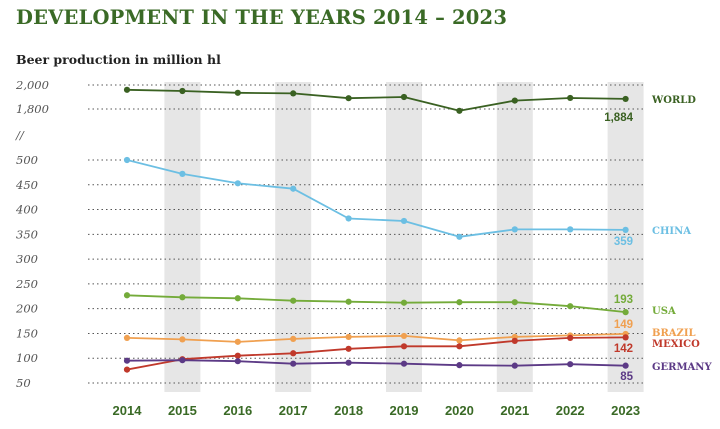 The image size is (720, 429). Describe the element at coordinates (27, 234) in the screenshot. I see `y-tick-label: 350` at that location.